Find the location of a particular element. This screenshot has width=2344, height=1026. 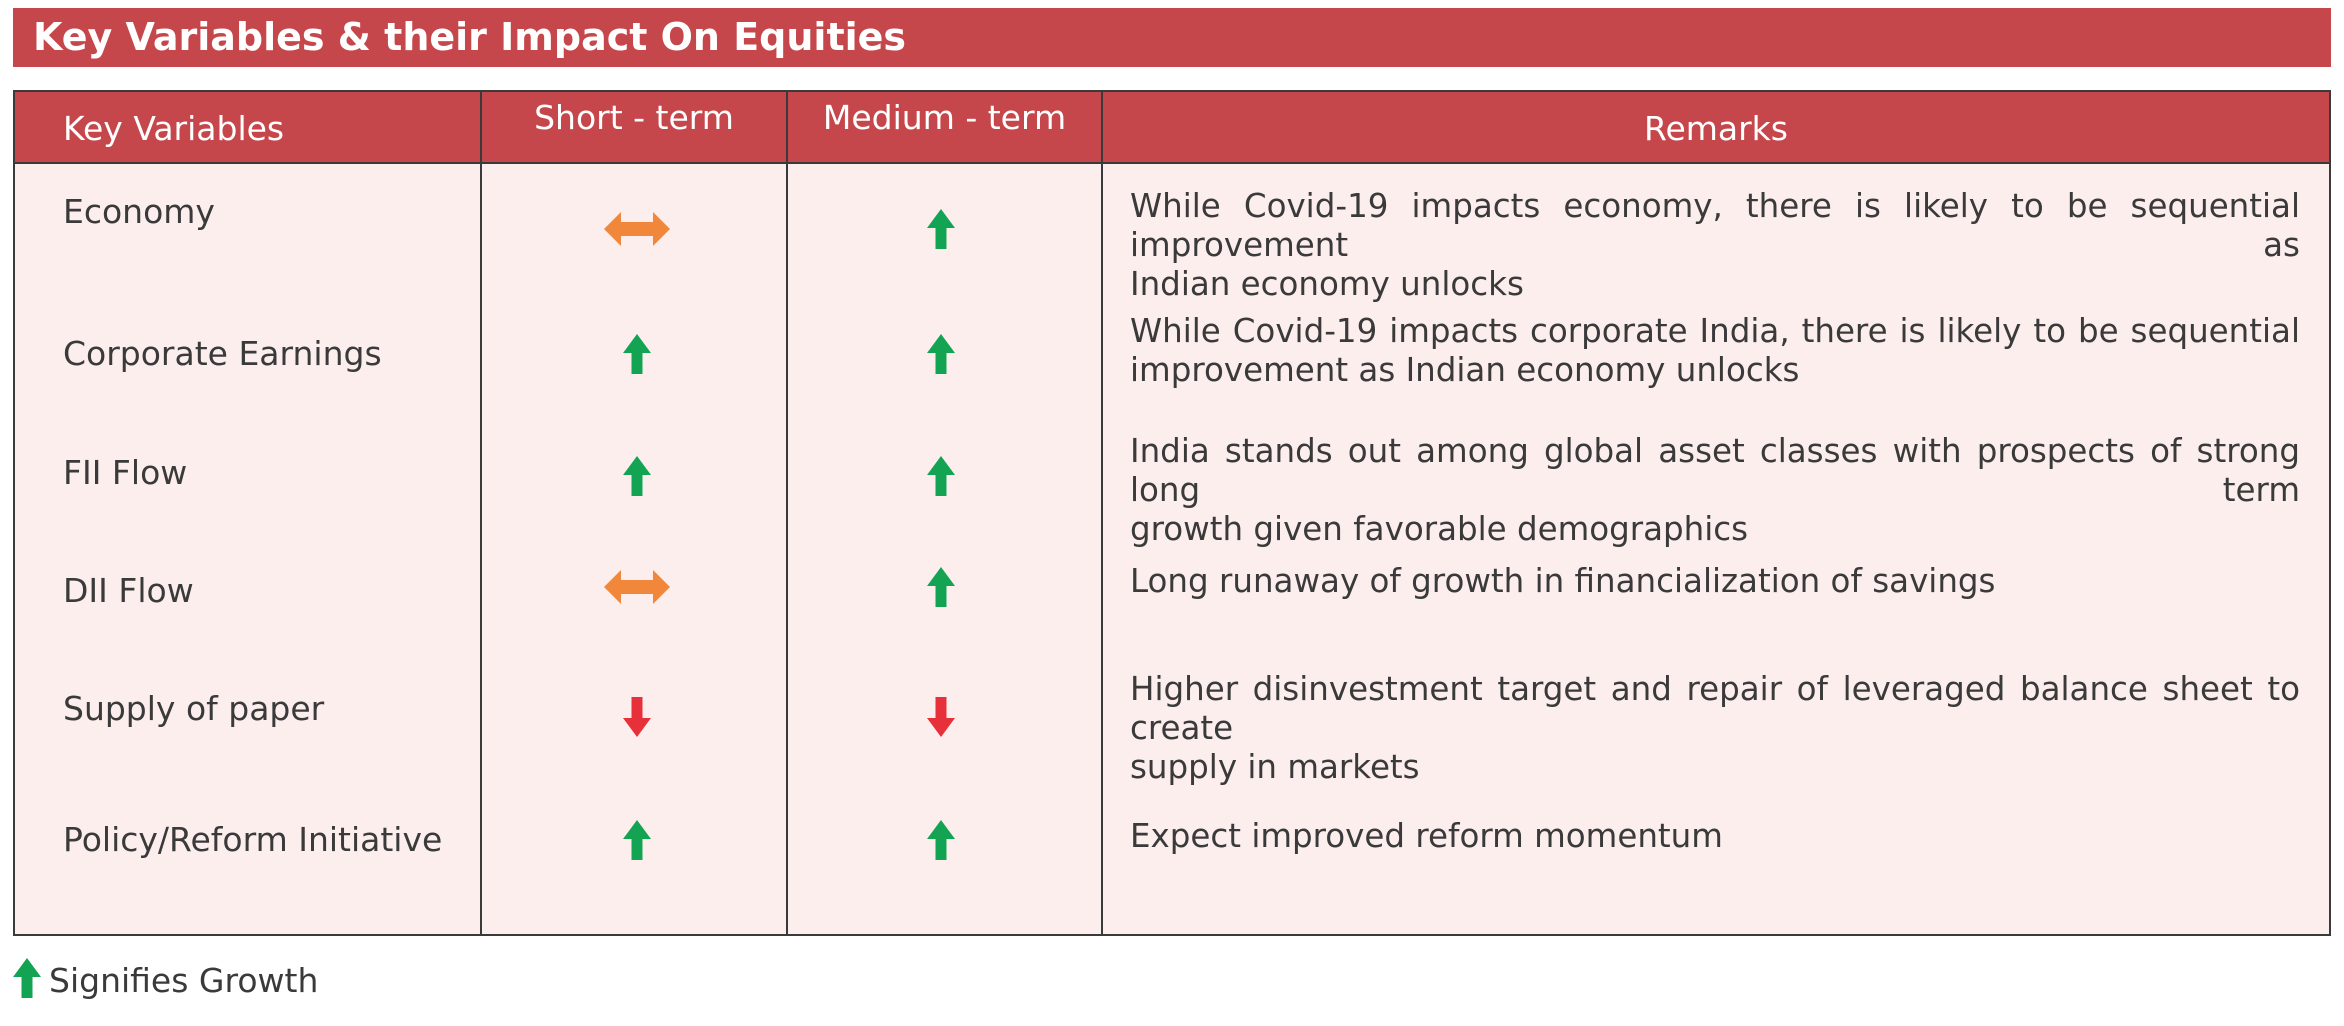

row-variable: Corporate Earnings is located at coordinates (222, 353).